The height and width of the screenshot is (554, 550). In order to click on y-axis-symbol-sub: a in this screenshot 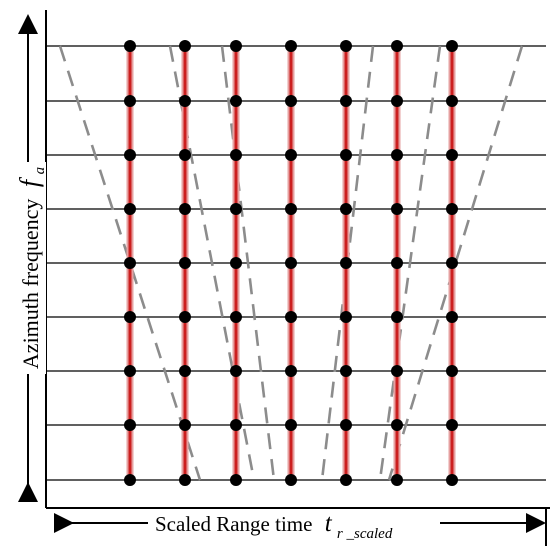, I will do `click(40, 171)`.